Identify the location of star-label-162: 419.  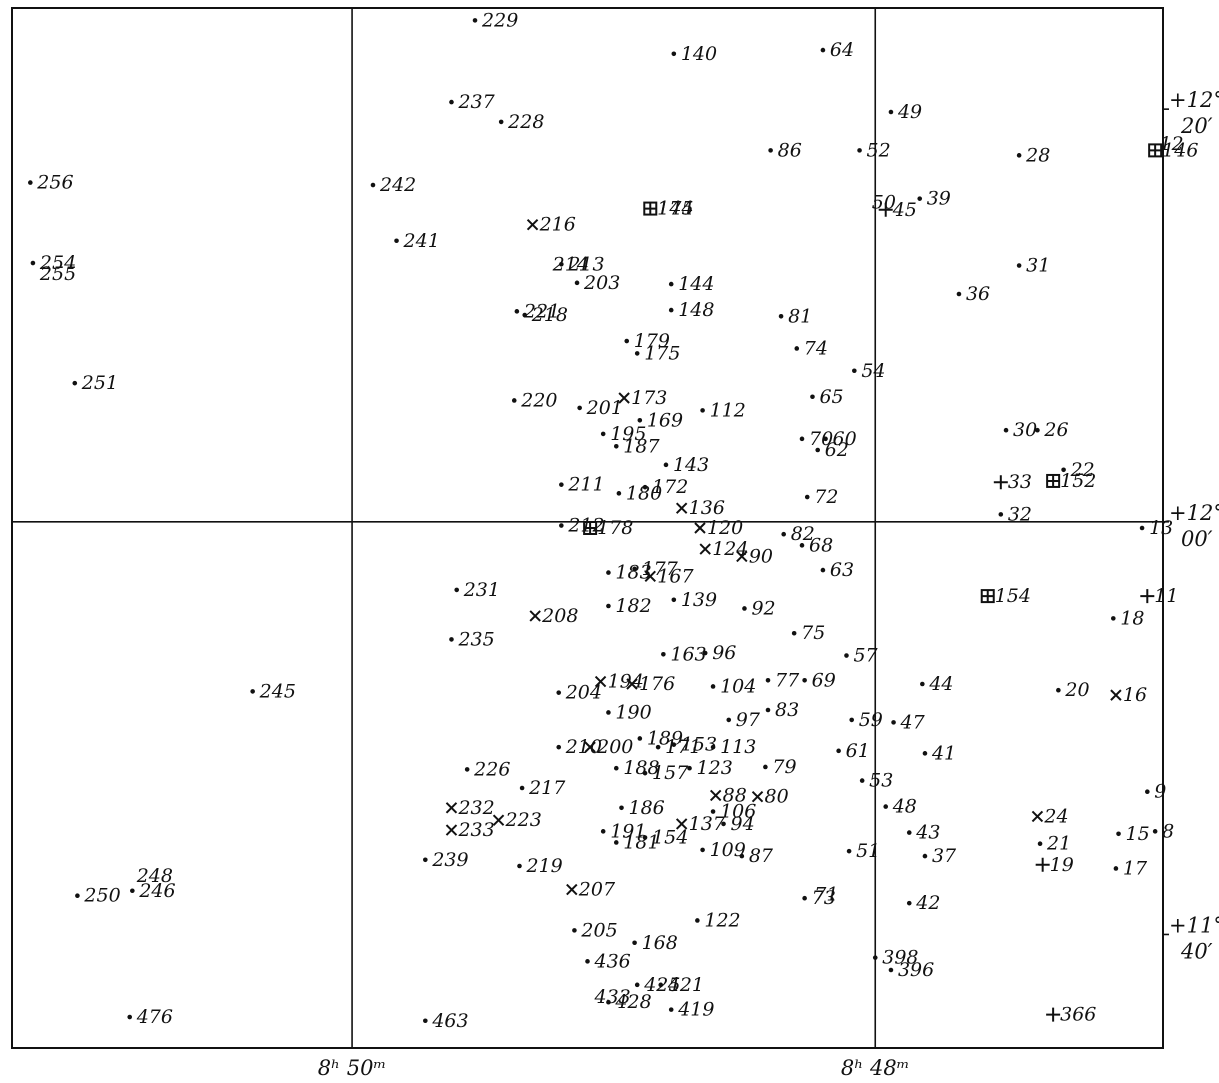
(695, 1010).